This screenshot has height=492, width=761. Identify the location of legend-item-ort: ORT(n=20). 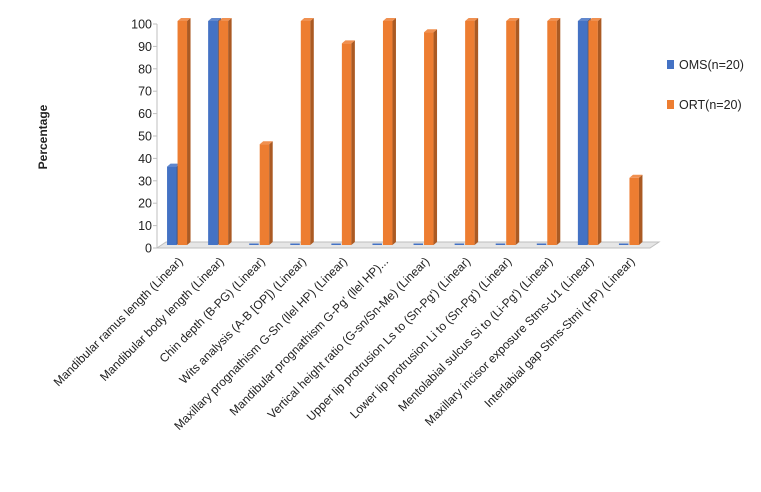
(704, 105).